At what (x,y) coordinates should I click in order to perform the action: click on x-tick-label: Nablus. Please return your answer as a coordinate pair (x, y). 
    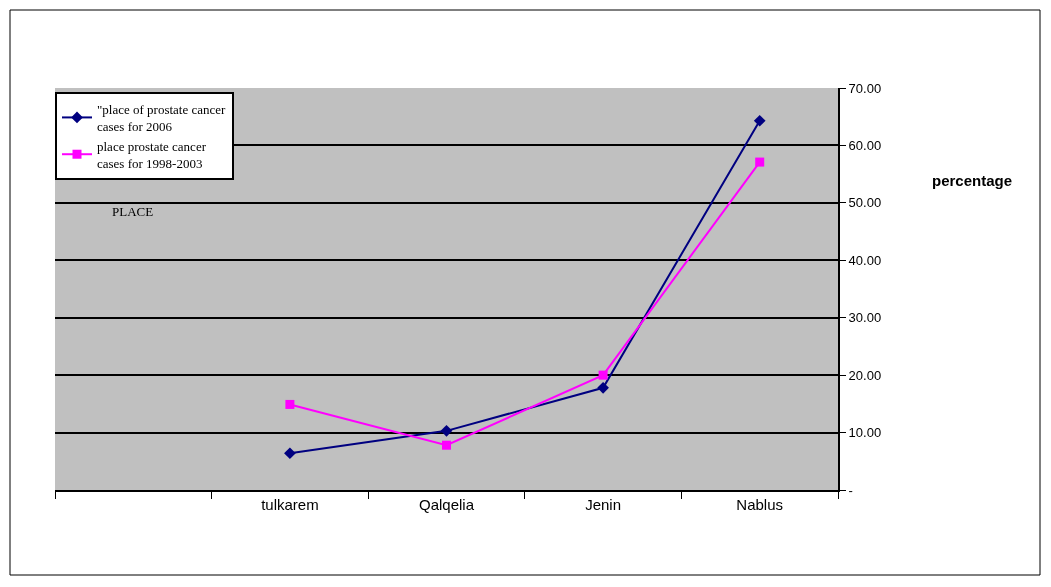
    Looking at the image, I should click on (760, 504).